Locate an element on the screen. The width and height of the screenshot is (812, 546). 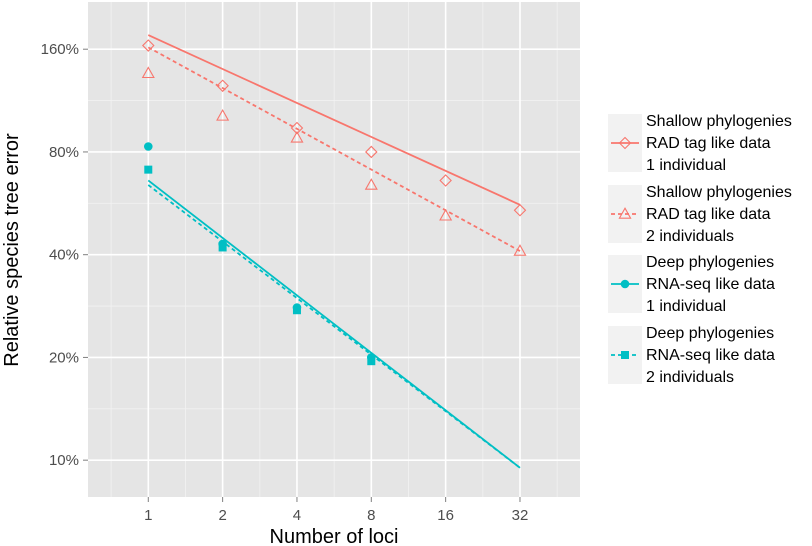
y-tick-label: 80% is located at coordinates (64, 152).